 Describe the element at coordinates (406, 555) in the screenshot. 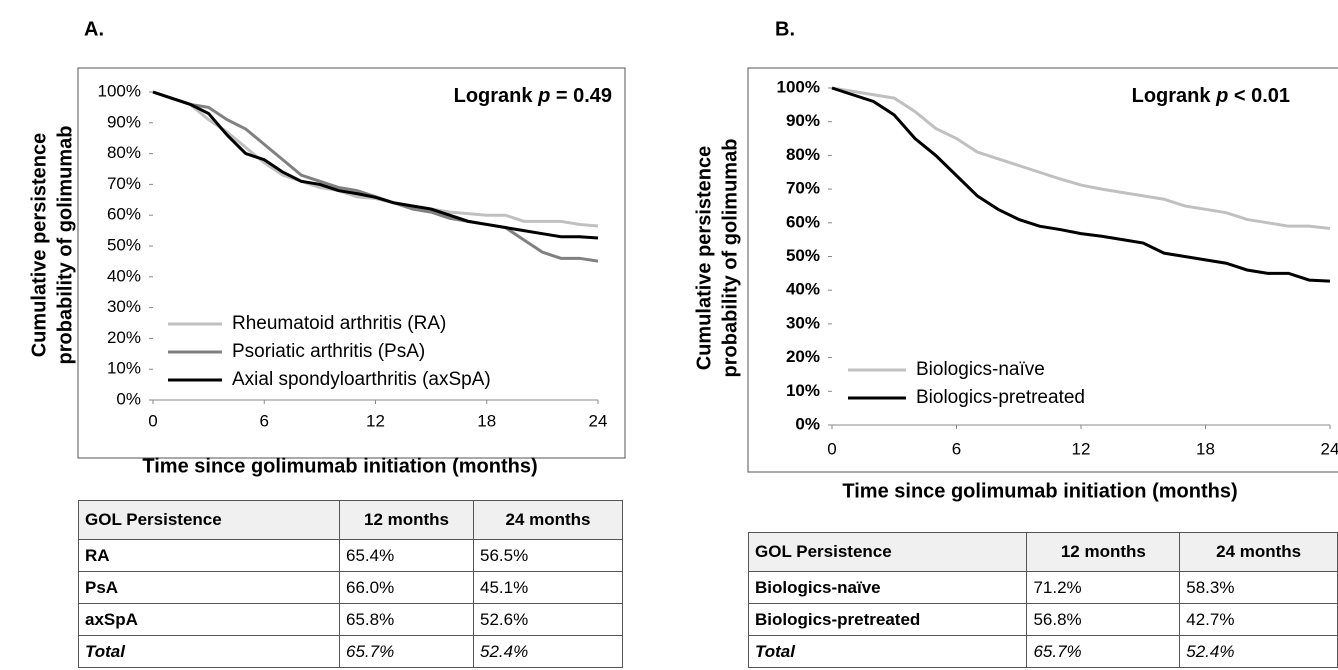

I see `table-cell: 65.4%` at that location.